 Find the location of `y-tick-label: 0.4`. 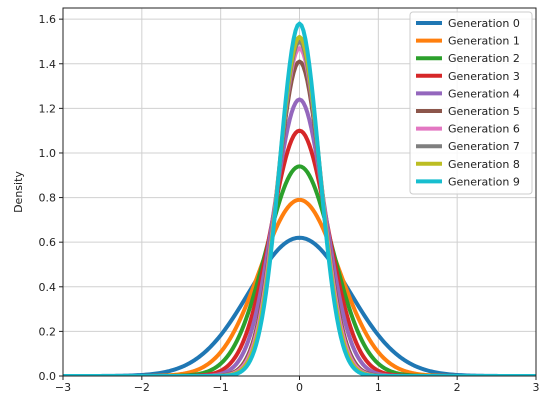

y-tick-label: 0.4 is located at coordinates (48, 287).